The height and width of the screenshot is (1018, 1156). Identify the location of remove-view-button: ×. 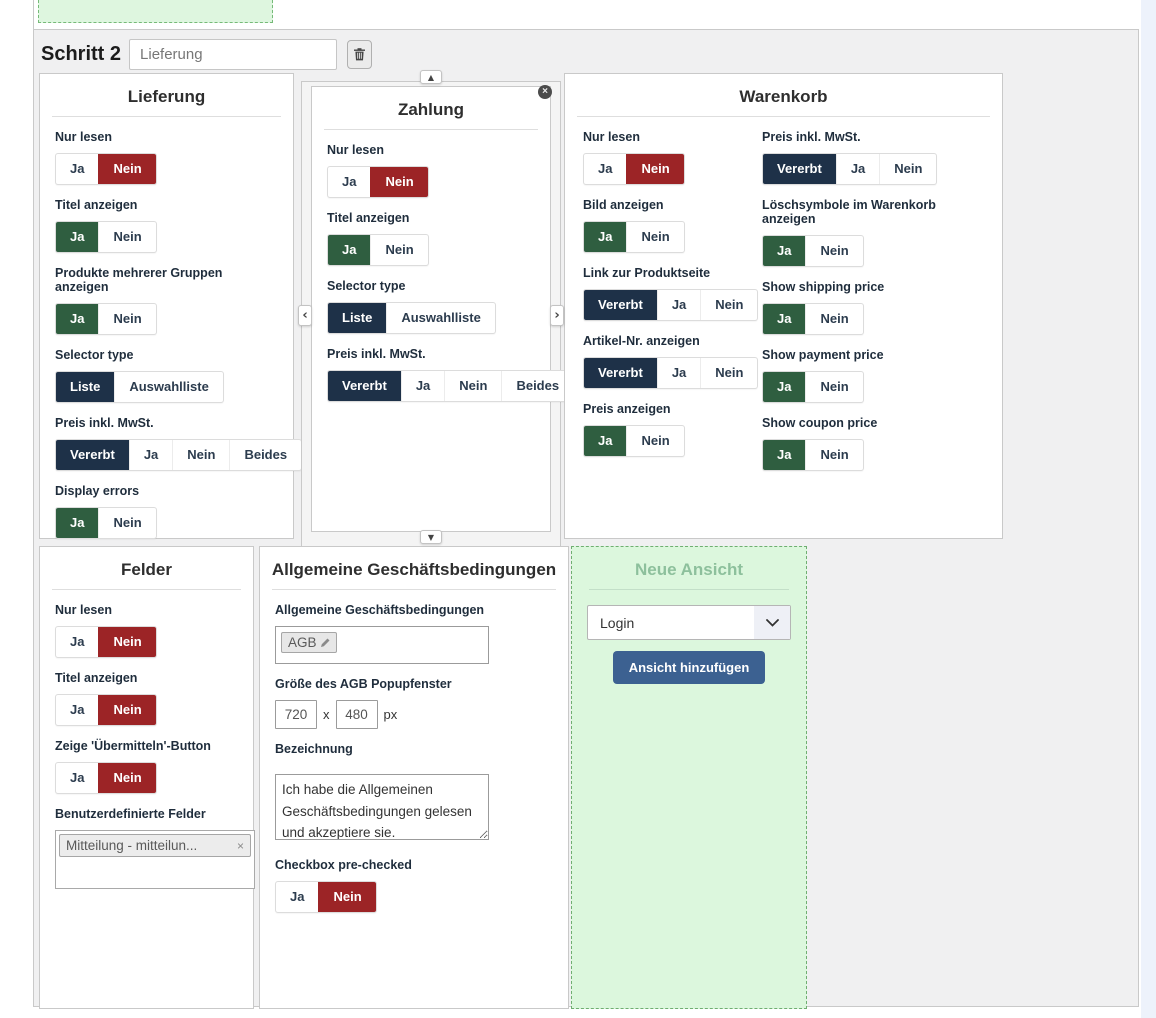
(545, 92).